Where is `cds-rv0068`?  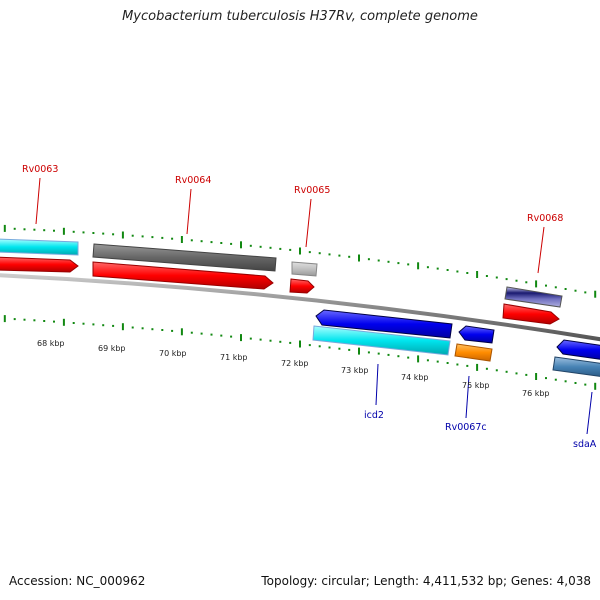
cds-rv0068 is located at coordinates (531, 314).